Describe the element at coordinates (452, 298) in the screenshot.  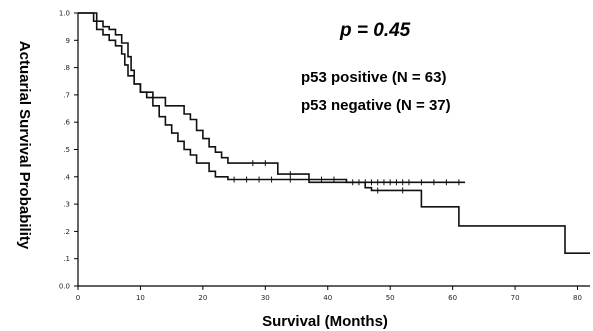
I see `x-tick-label: 60` at that location.